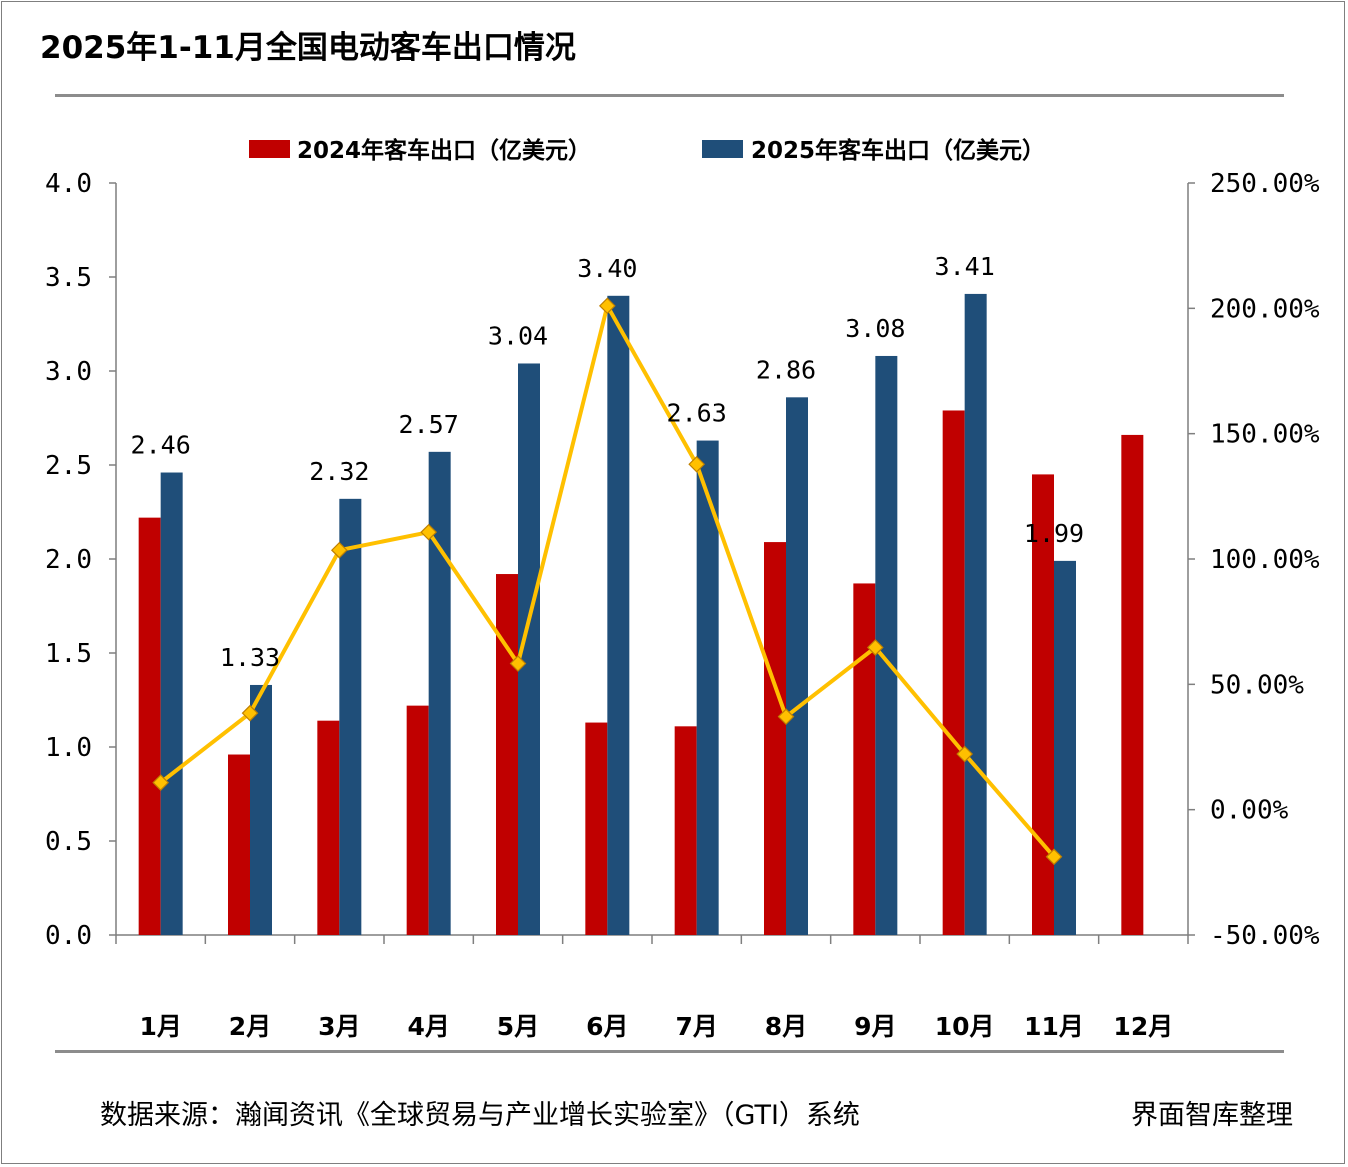 This screenshot has width=1348, height=1167. What do you see at coordinates (875, 1026) in the screenshot?
I see `x-tick-label: 9月` at bounding box center [875, 1026].